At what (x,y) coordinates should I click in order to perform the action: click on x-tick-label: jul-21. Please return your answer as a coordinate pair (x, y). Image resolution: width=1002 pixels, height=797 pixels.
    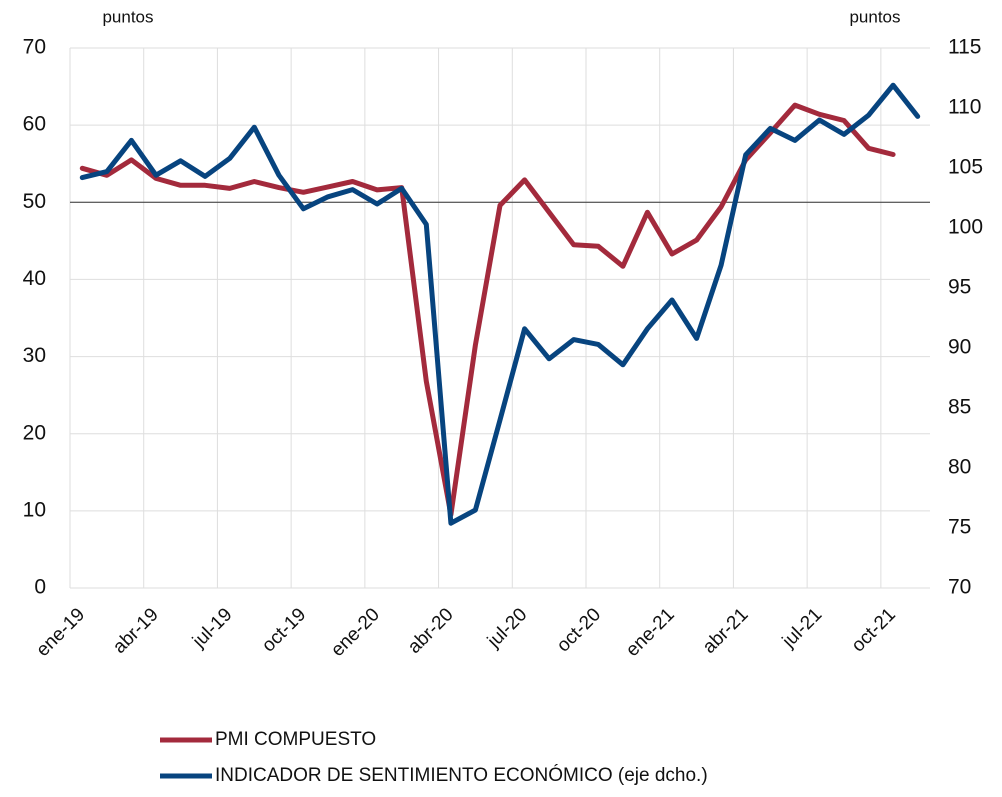
    Looking at the image, I should click on (802, 628).